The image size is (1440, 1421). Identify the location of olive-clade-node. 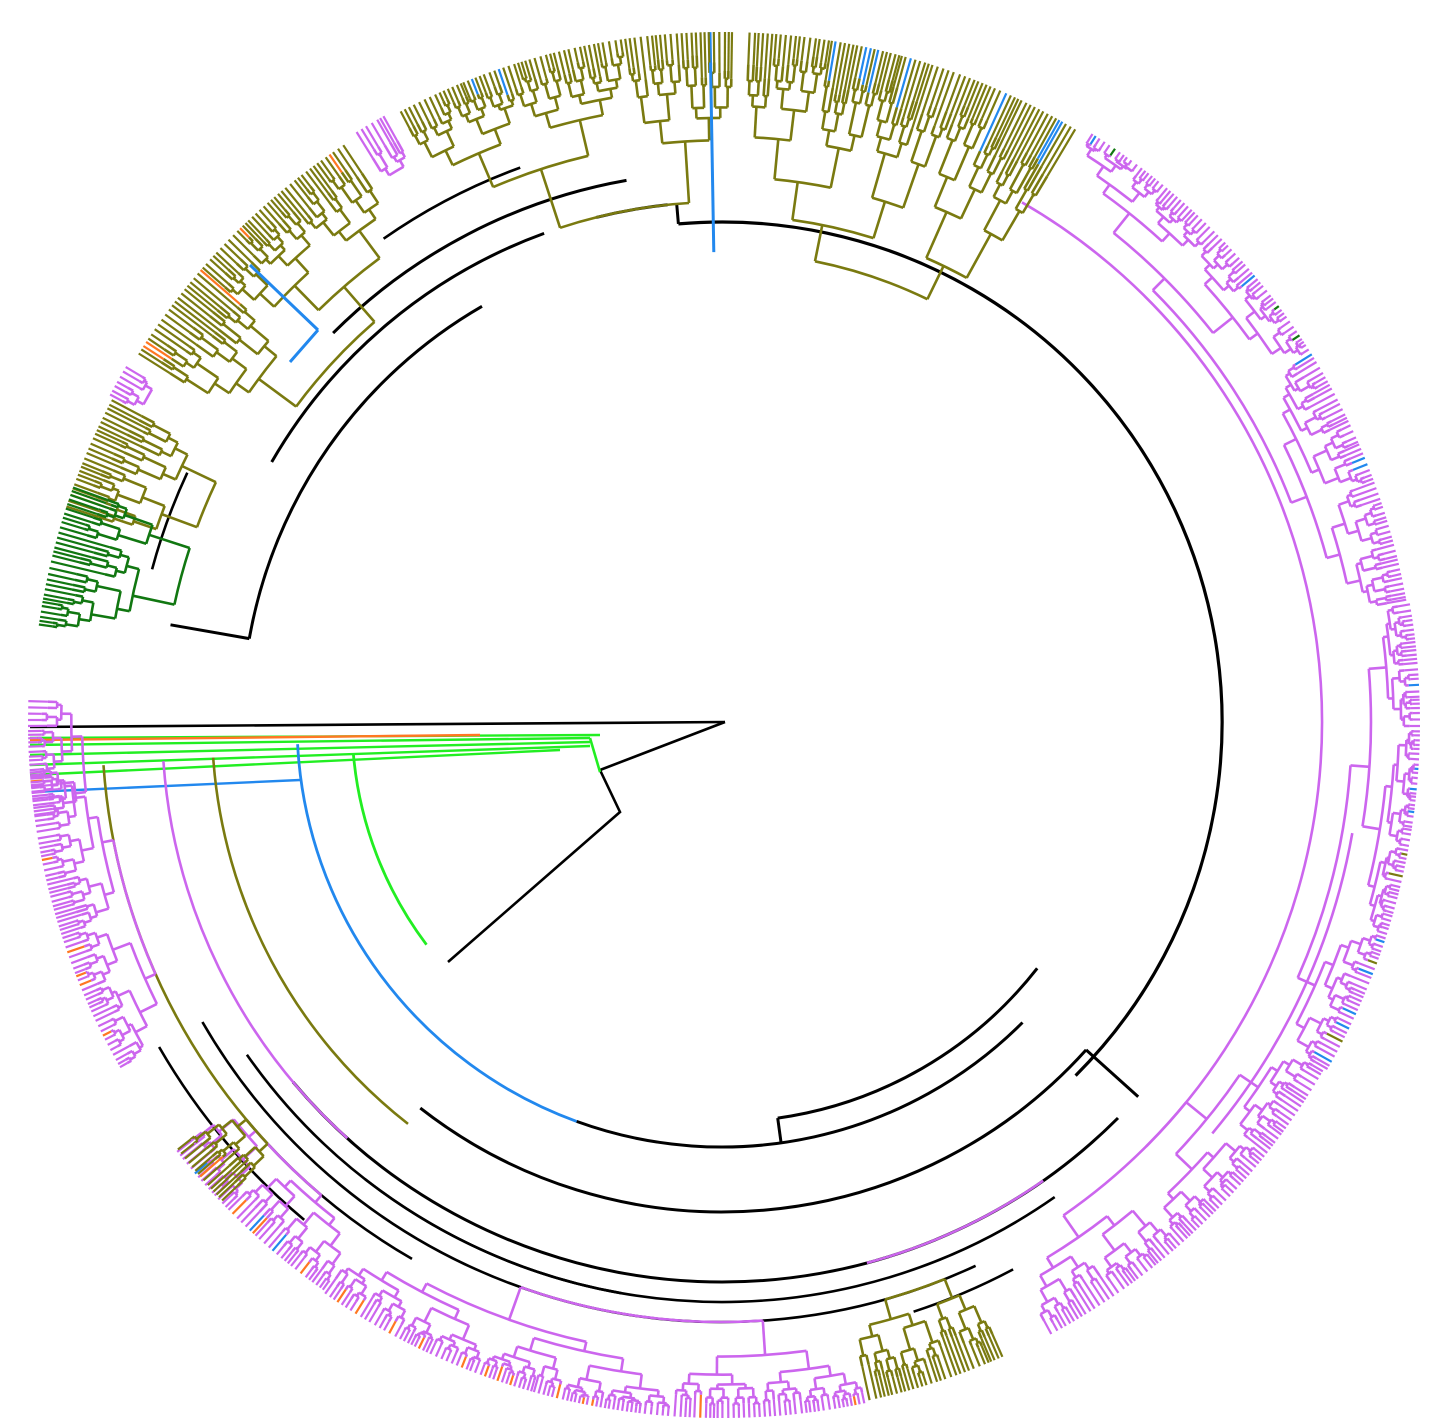
(481, 108).